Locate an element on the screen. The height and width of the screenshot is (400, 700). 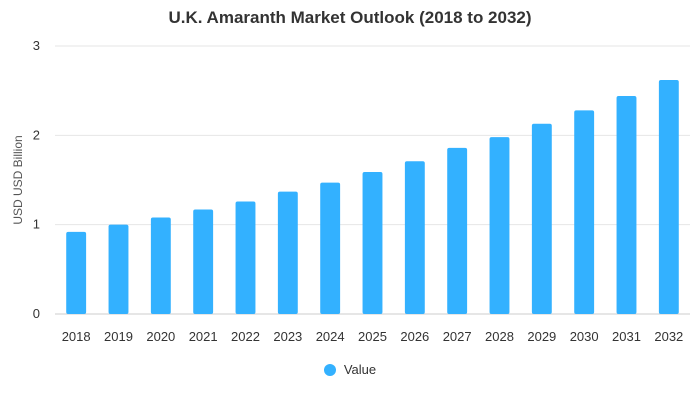
x-tick-label: 2027 is located at coordinates (457, 336).